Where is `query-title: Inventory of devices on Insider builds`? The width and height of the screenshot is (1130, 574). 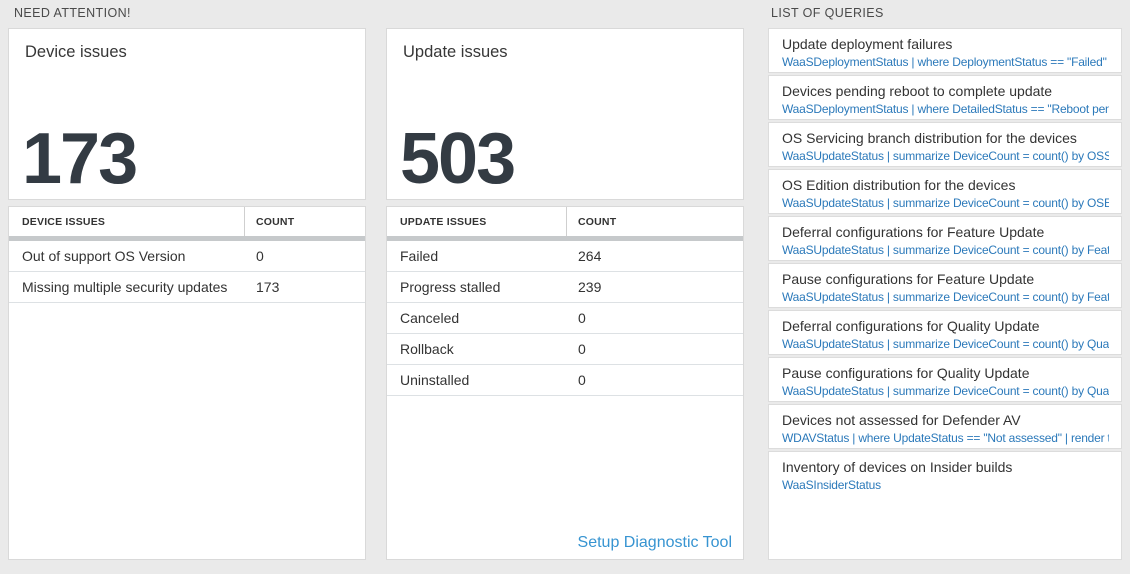 query-title: Inventory of devices on Insider builds is located at coordinates (897, 467).